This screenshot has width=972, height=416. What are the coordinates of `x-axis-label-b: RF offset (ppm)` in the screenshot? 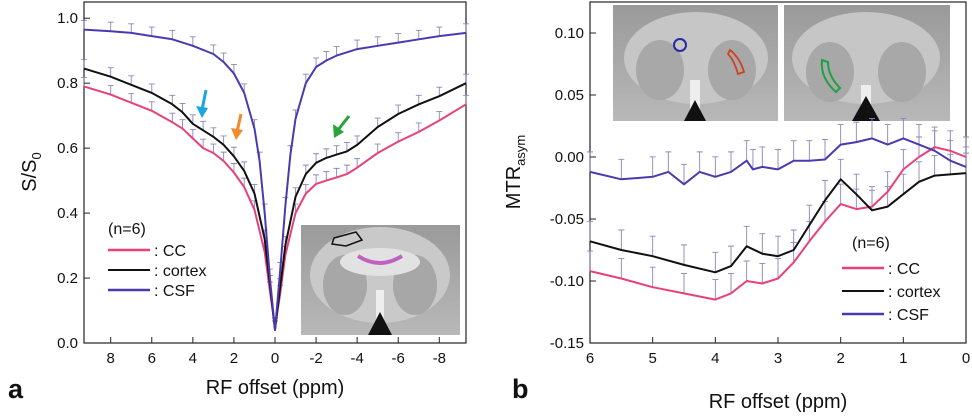 It's located at (778, 402).